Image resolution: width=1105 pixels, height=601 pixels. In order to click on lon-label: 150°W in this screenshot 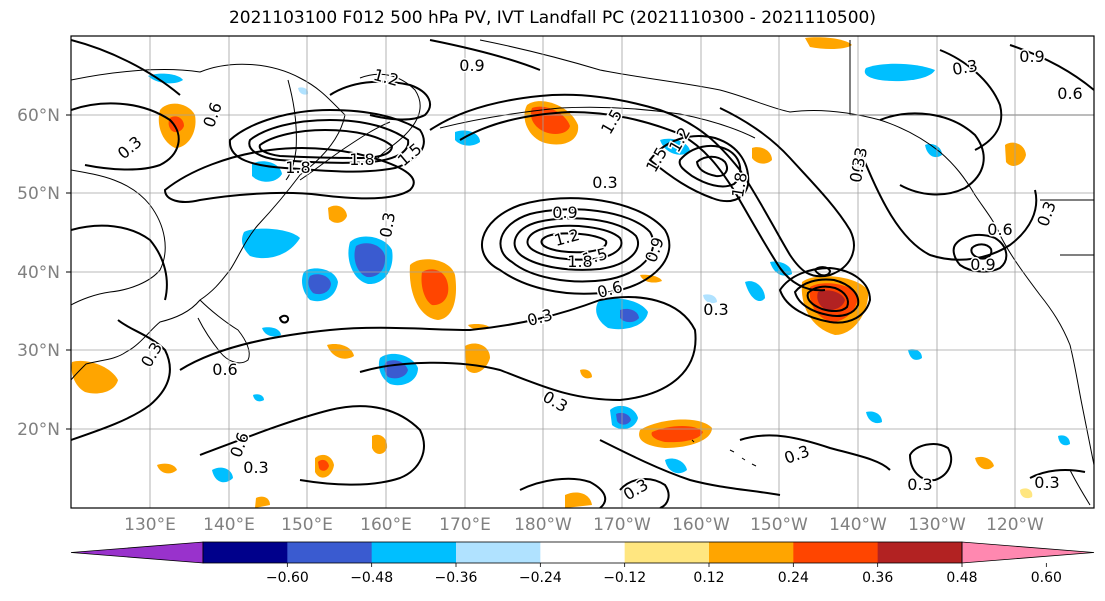, I will do `click(779, 525)`.